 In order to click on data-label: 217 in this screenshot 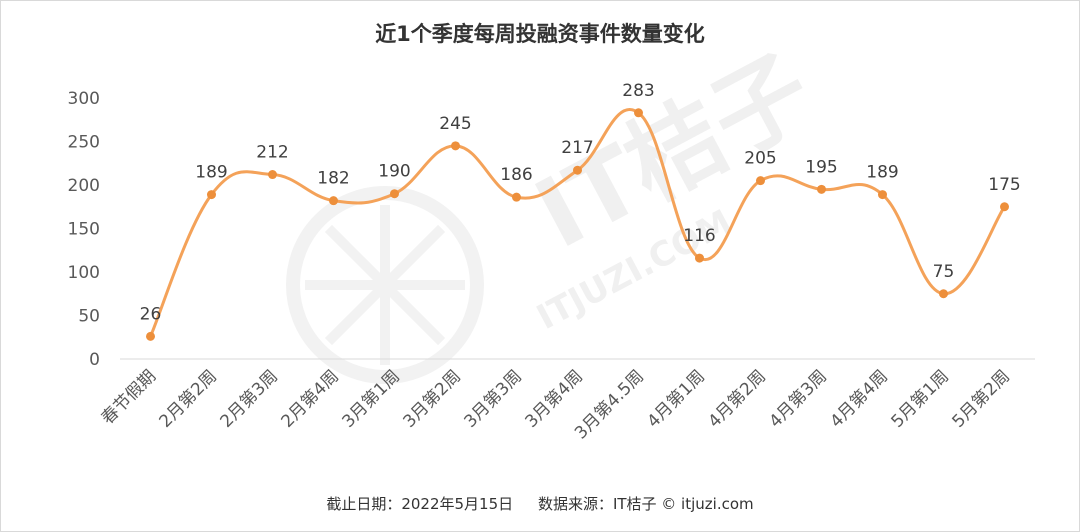, I will do `click(577, 148)`.